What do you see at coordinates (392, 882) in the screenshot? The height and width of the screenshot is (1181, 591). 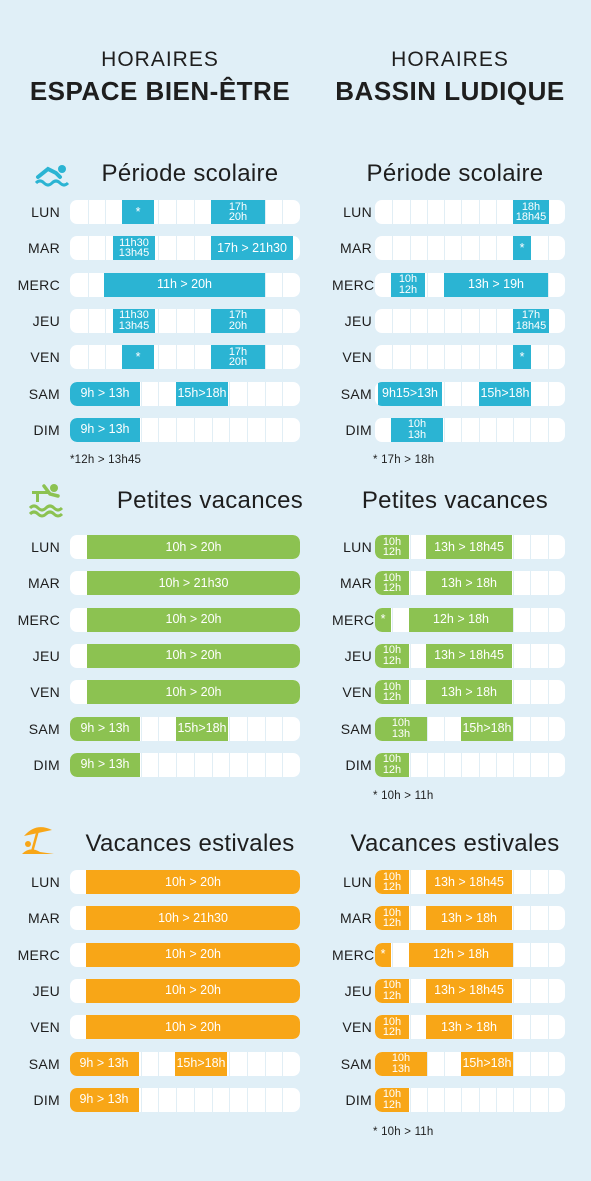 I see `time-slot-bar: 10h 12h` at bounding box center [392, 882].